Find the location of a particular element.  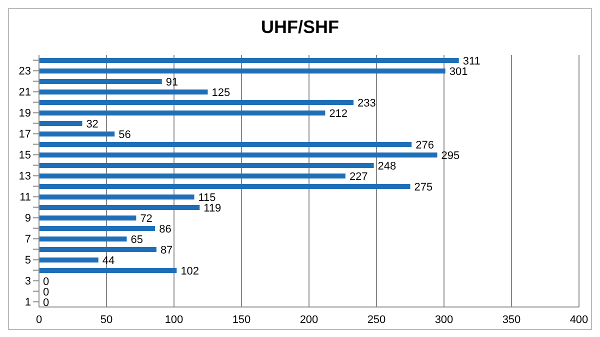

x-tick-label: 150 is located at coordinates (241, 320).